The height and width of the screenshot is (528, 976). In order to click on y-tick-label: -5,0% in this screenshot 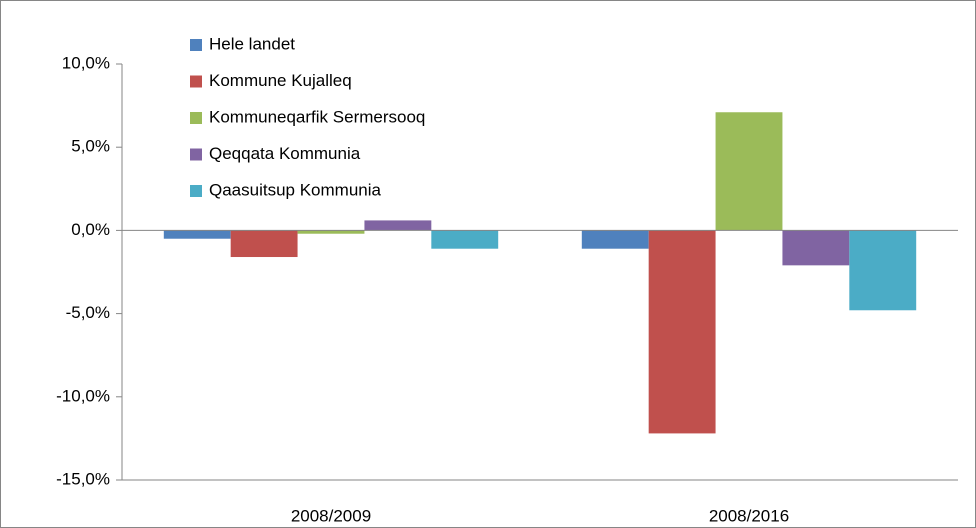, I will do `click(88, 312)`.